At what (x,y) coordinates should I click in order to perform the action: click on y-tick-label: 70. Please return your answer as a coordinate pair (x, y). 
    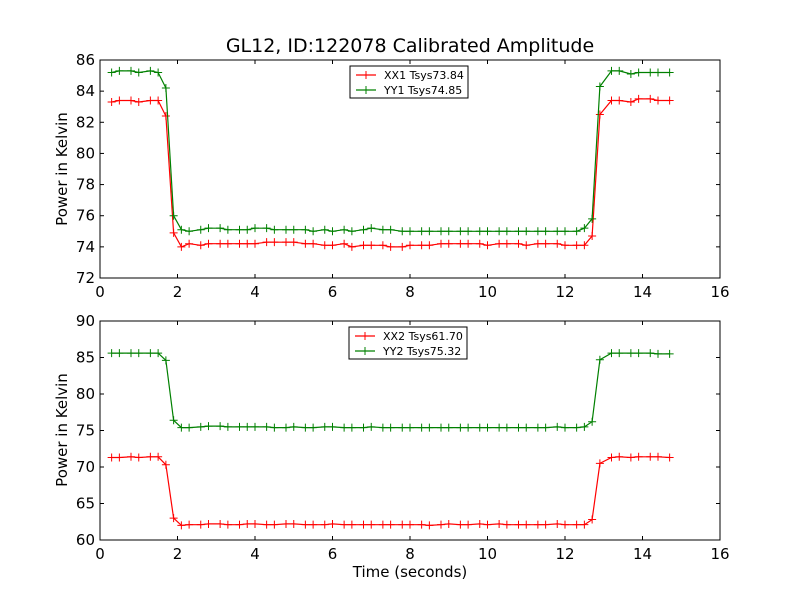
    Looking at the image, I should click on (85, 467).